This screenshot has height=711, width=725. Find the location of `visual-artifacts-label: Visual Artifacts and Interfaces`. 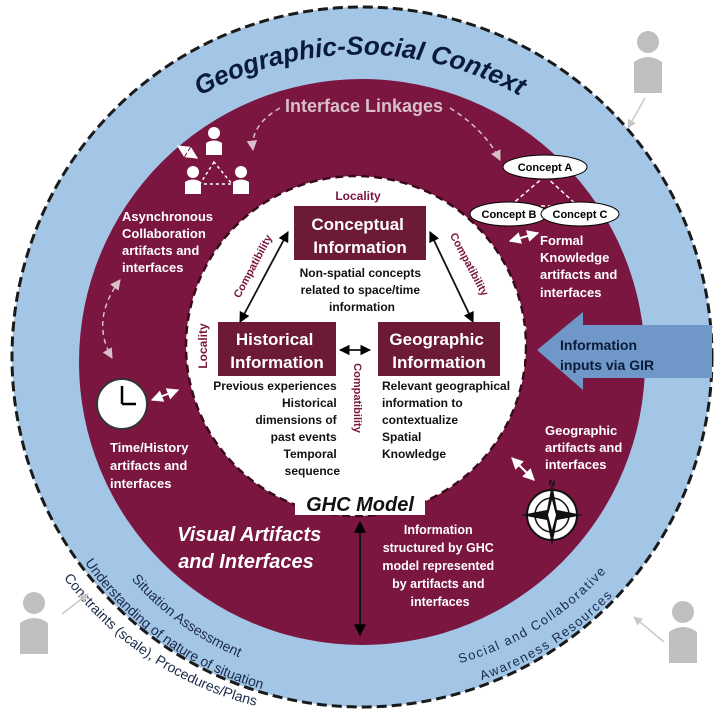

visual-artifacts-label: Visual Artifacts and Interfaces is located at coordinates (252, 548).